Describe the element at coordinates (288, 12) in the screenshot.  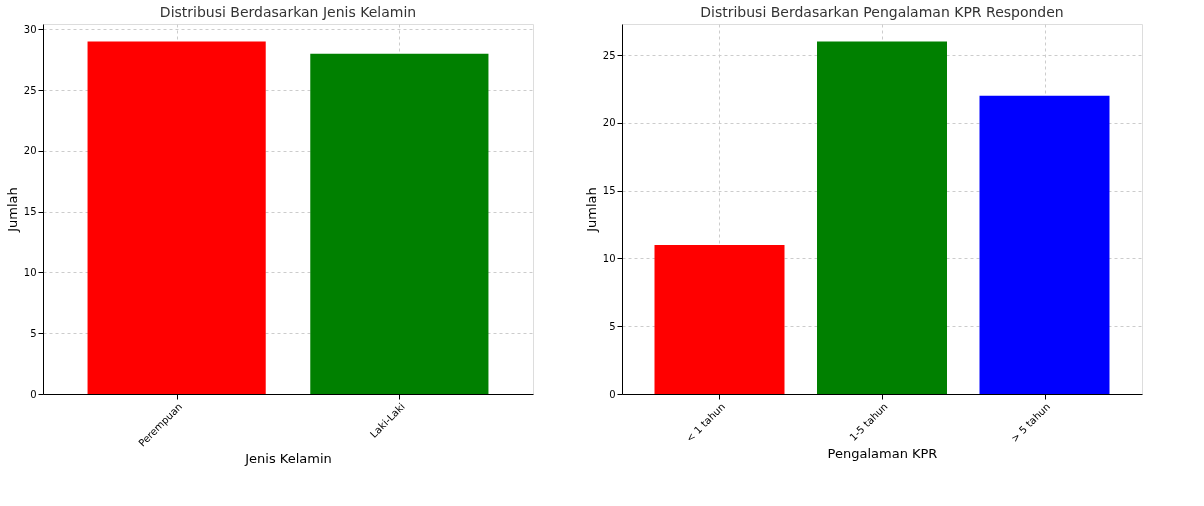
I see `chart-title: Distribusi Berdasarkan Jenis Kelamin` at that location.